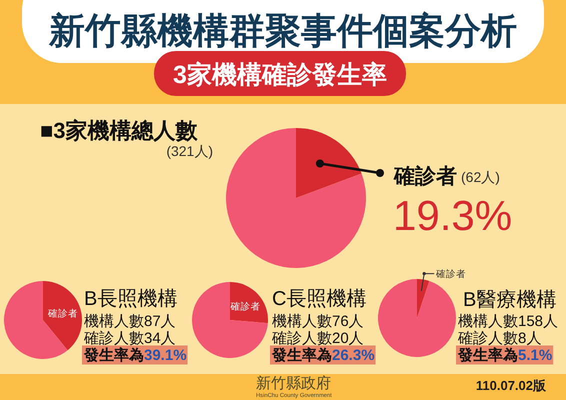  I want to click on chart-title: ■3家機構總人數, so click(119, 130).